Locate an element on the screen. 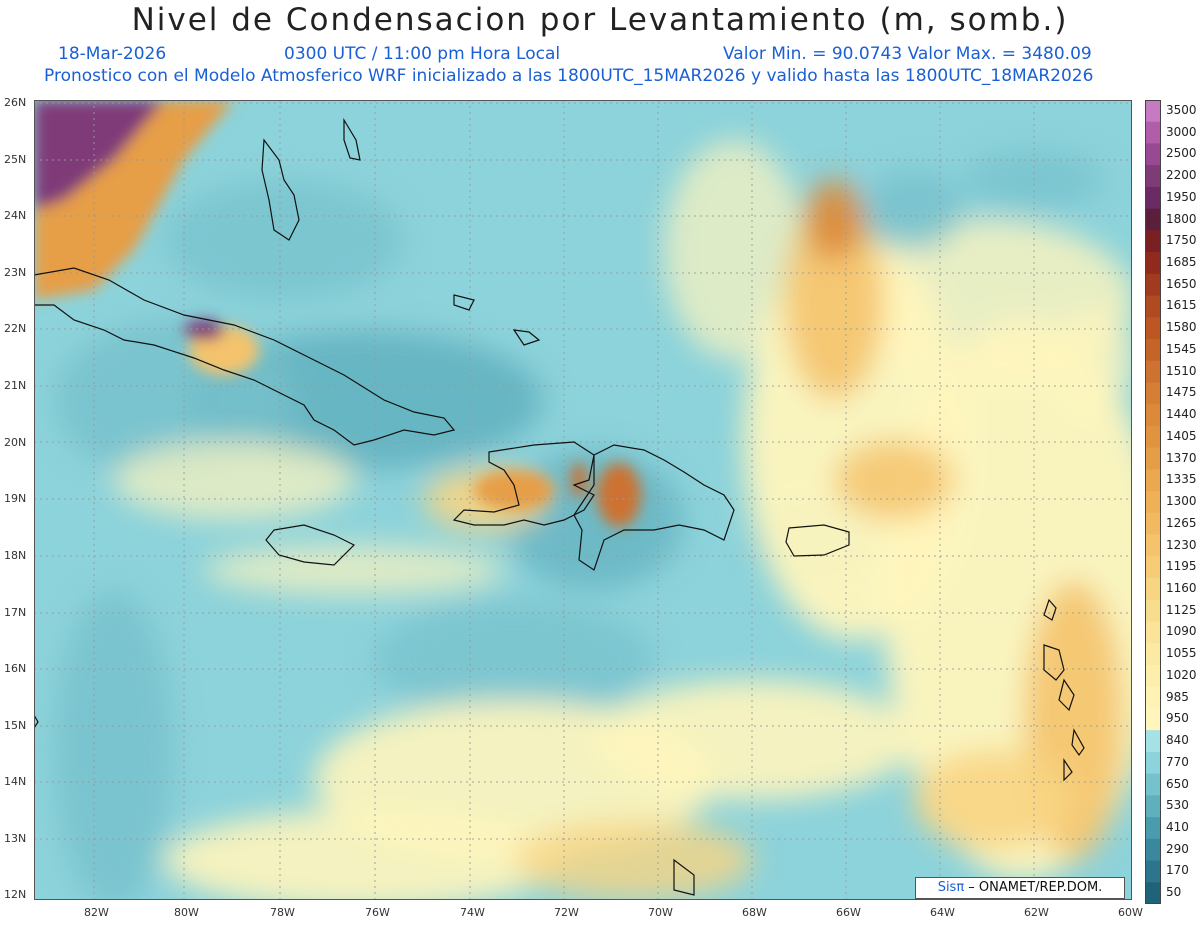 This screenshot has width=1200, height=927. lon-tick: 74W is located at coordinates (472, 912).